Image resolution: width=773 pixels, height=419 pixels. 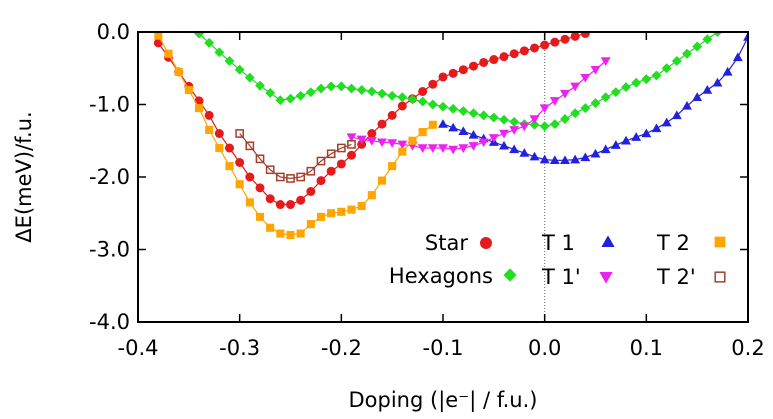 I want to click on legend-label: T 1, so click(x=558, y=243).